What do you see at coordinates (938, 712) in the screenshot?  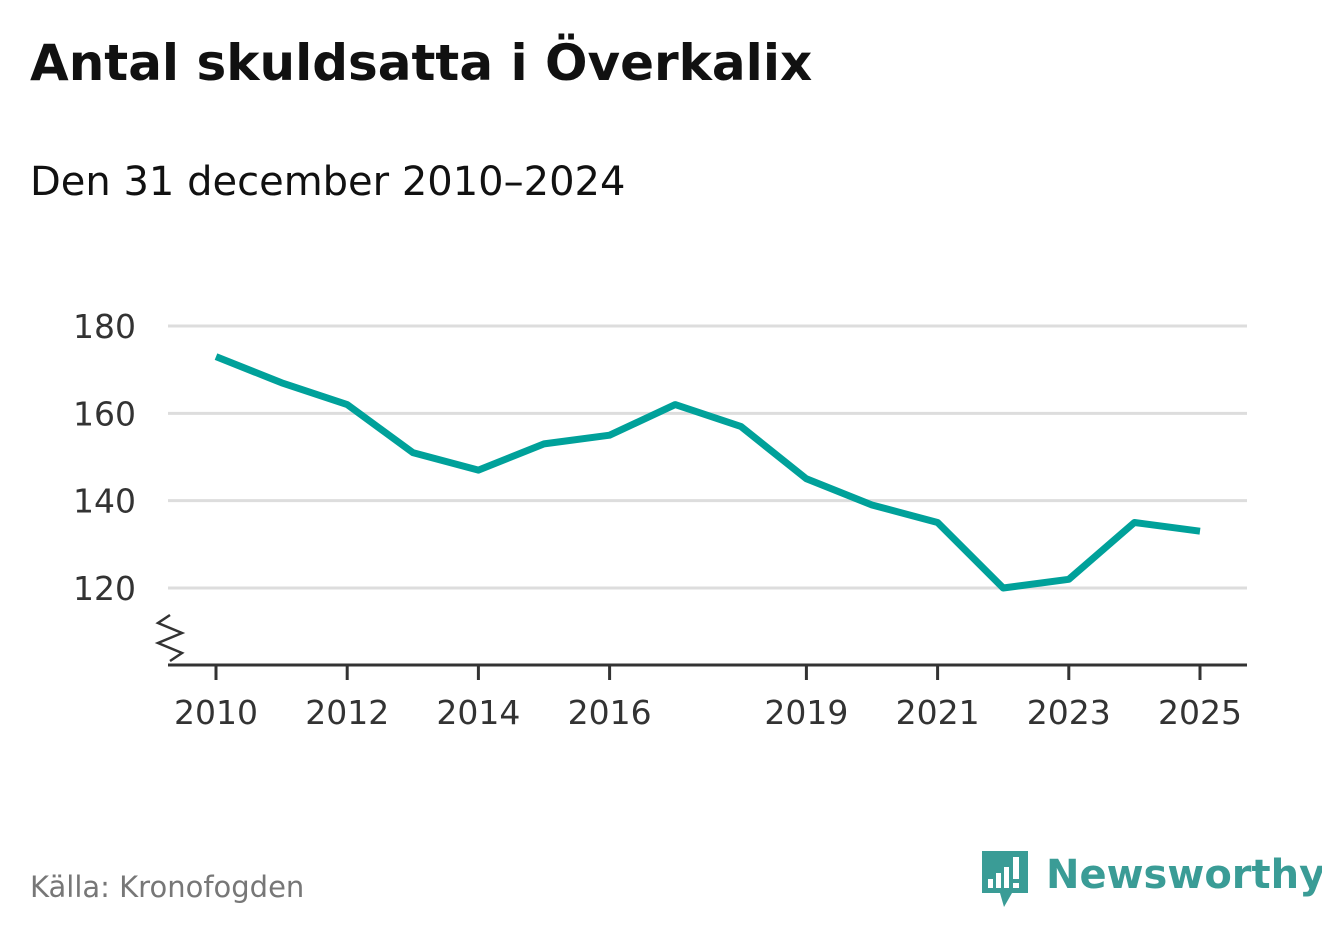 I see `x-tick-label: 2021` at bounding box center [938, 712].